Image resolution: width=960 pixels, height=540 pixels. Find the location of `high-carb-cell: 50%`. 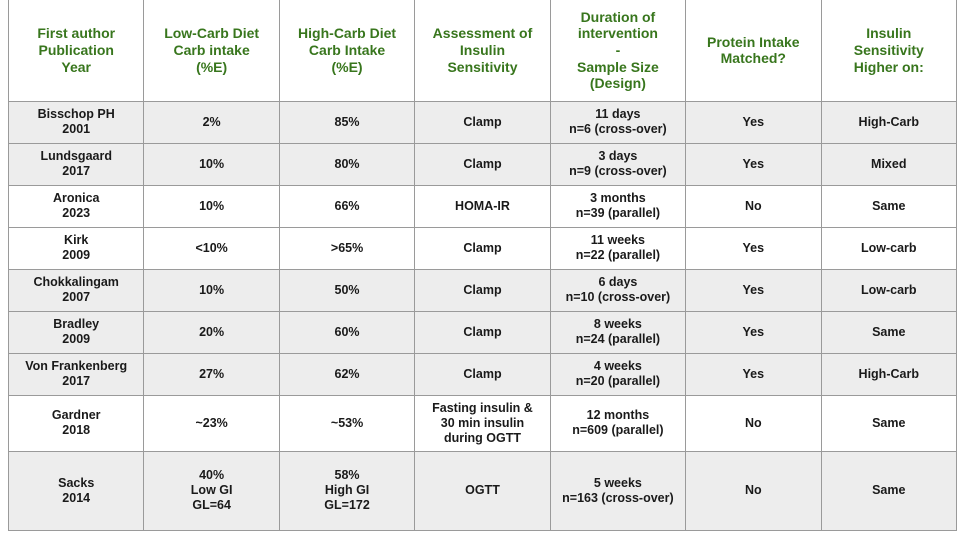

high-carb-cell: 50% is located at coordinates (347, 290).